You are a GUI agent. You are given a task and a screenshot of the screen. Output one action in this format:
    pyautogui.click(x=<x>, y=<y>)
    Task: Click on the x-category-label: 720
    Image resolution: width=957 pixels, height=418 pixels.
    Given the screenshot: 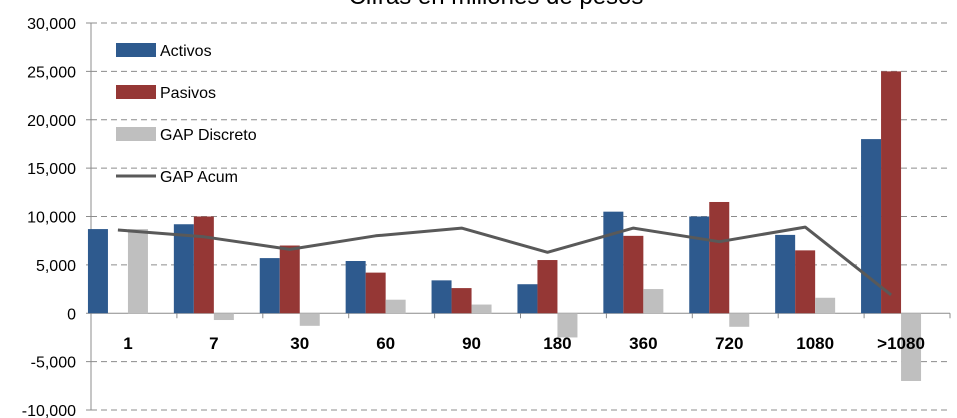 What is the action you would take?
    pyautogui.click(x=729, y=343)
    